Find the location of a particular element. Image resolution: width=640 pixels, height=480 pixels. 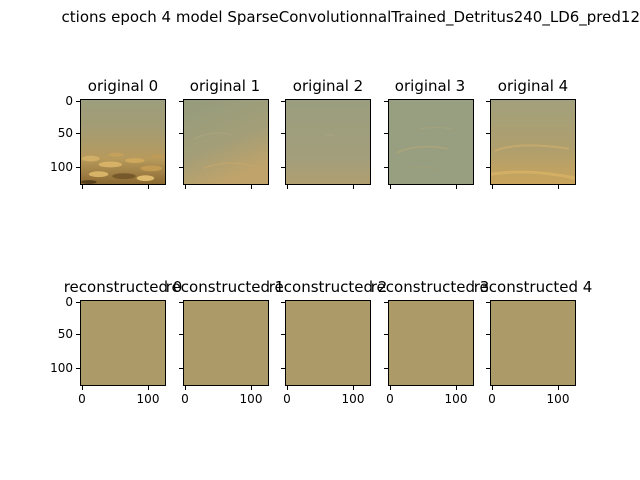

panel-title-reconstructed-0: reconstructed 0 is located at coordinates (123, 287).